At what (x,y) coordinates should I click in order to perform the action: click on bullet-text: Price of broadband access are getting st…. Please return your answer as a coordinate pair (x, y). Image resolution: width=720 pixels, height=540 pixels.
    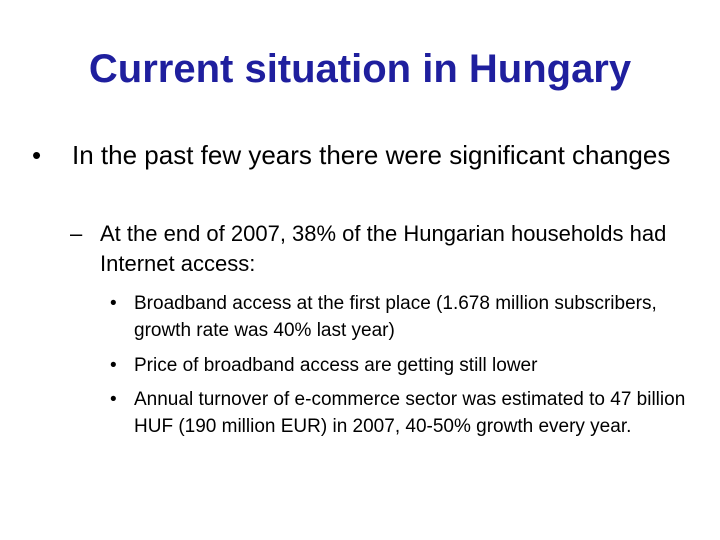
    Looking at the image, I should click on (336, 365).